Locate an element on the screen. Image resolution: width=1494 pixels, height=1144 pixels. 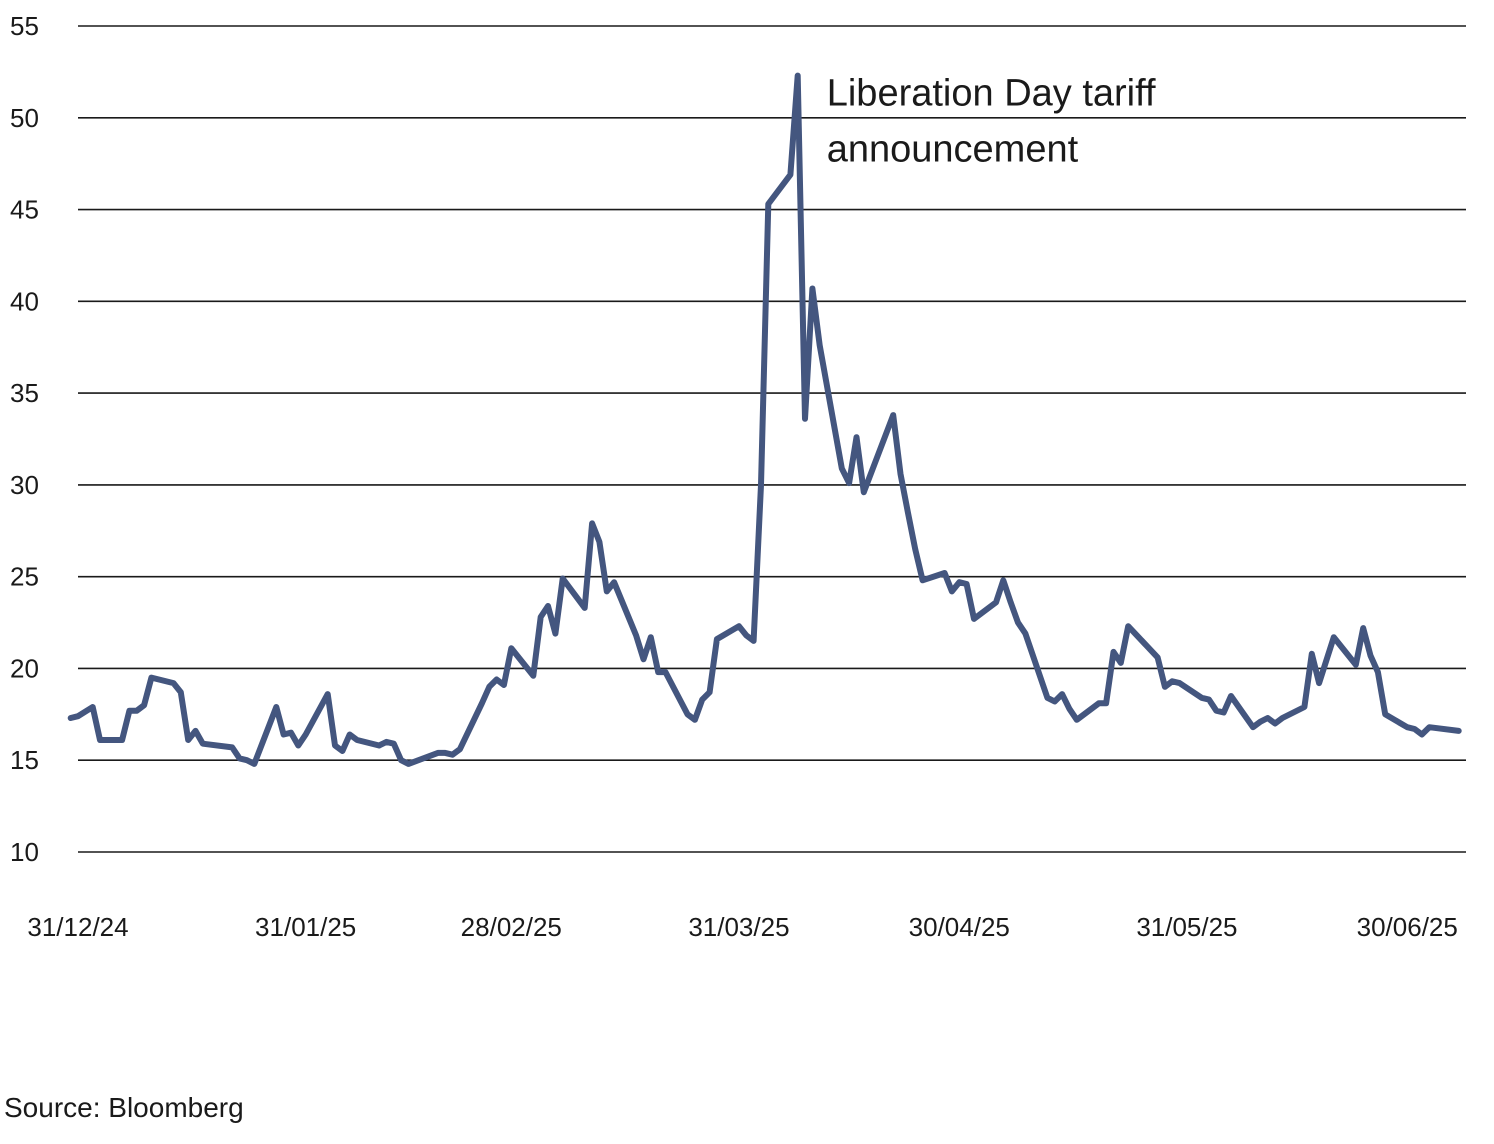
y-tick-label: 35 is located at coordinates (24, 393).